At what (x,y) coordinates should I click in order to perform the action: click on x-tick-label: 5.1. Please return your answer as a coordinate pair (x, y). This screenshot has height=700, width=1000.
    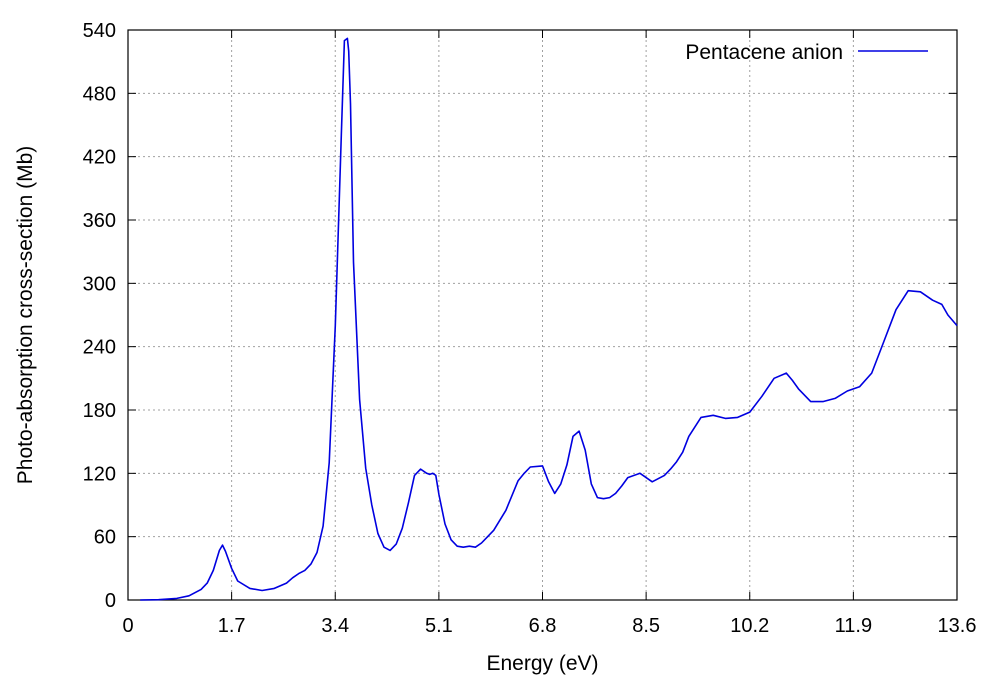
    Looking at the image, I should click on (439, 626).